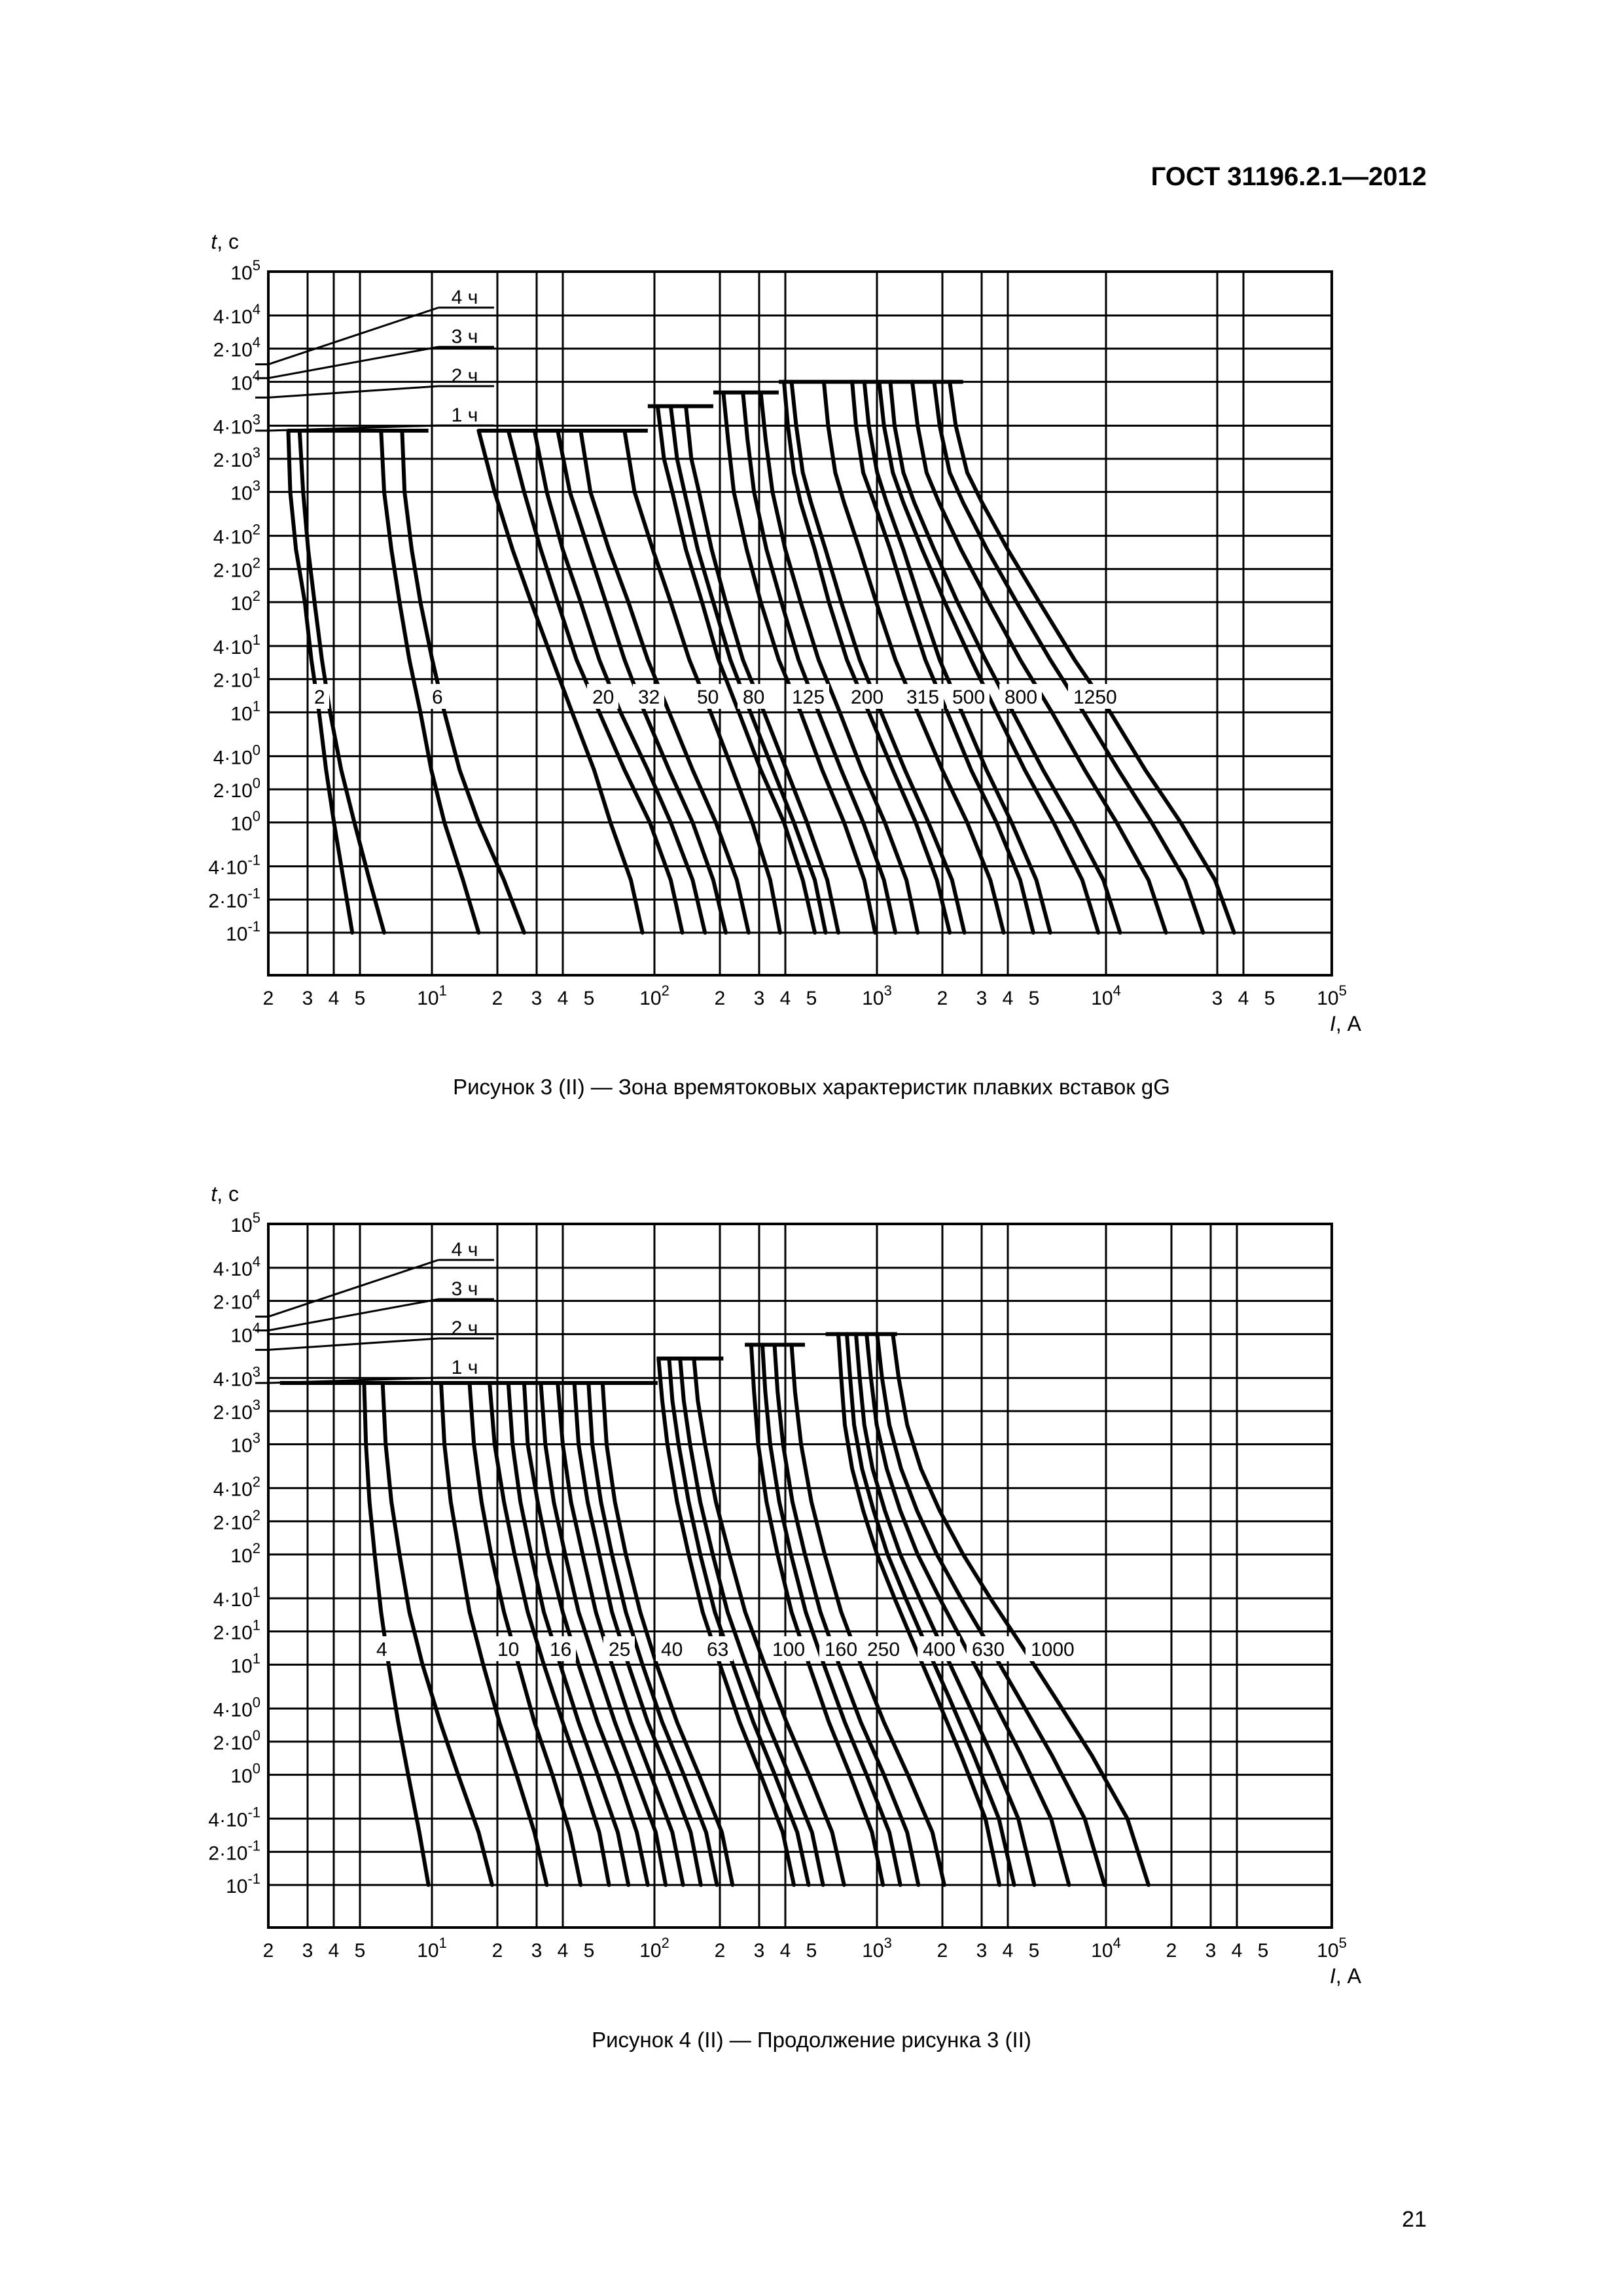 The image size is (1623, 2296). Describe the element at coordinates (465, 1250) in the screenshot. I see `time-marker-label: 4 ч` at that location.